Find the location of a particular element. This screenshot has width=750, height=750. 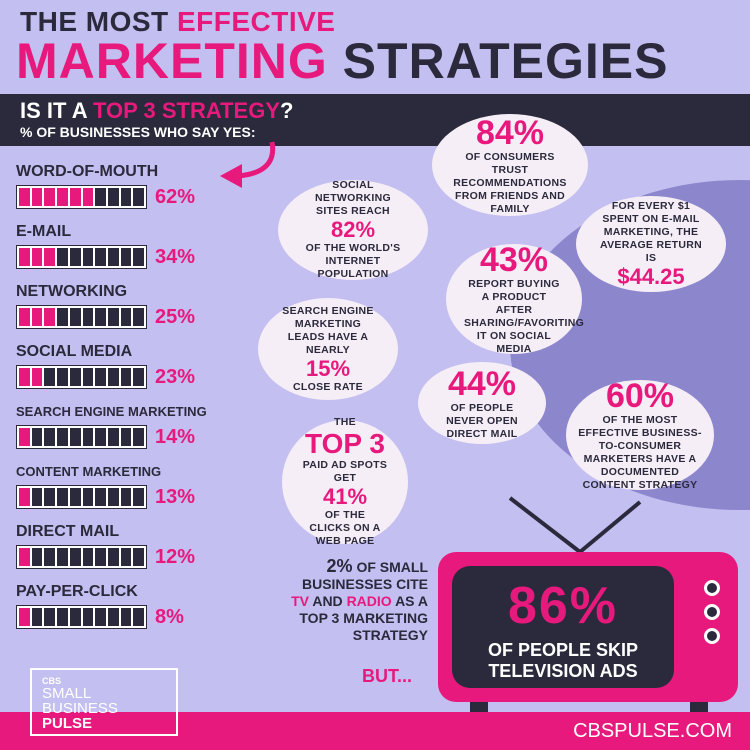

strategy-label: E-MAIL is located at coordinates (44, 231).